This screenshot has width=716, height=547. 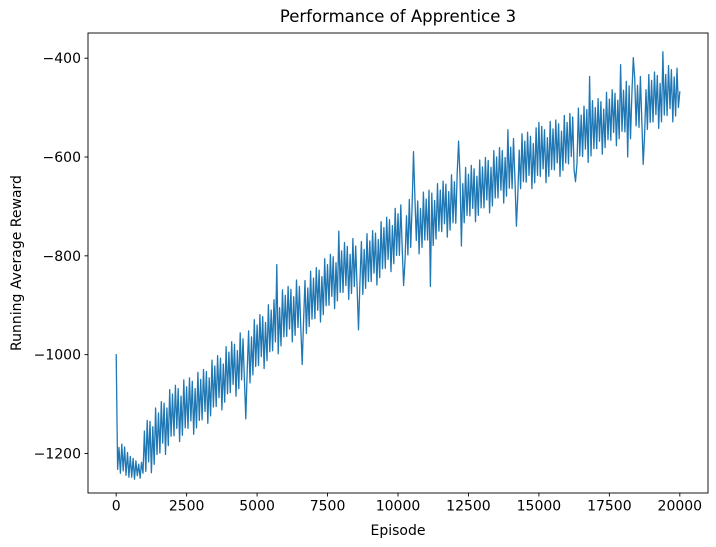 What do you see at coordinates (539, 507) in the screenshot?
I see `x-tick-label: 15000` at bounding box center [539, 507].